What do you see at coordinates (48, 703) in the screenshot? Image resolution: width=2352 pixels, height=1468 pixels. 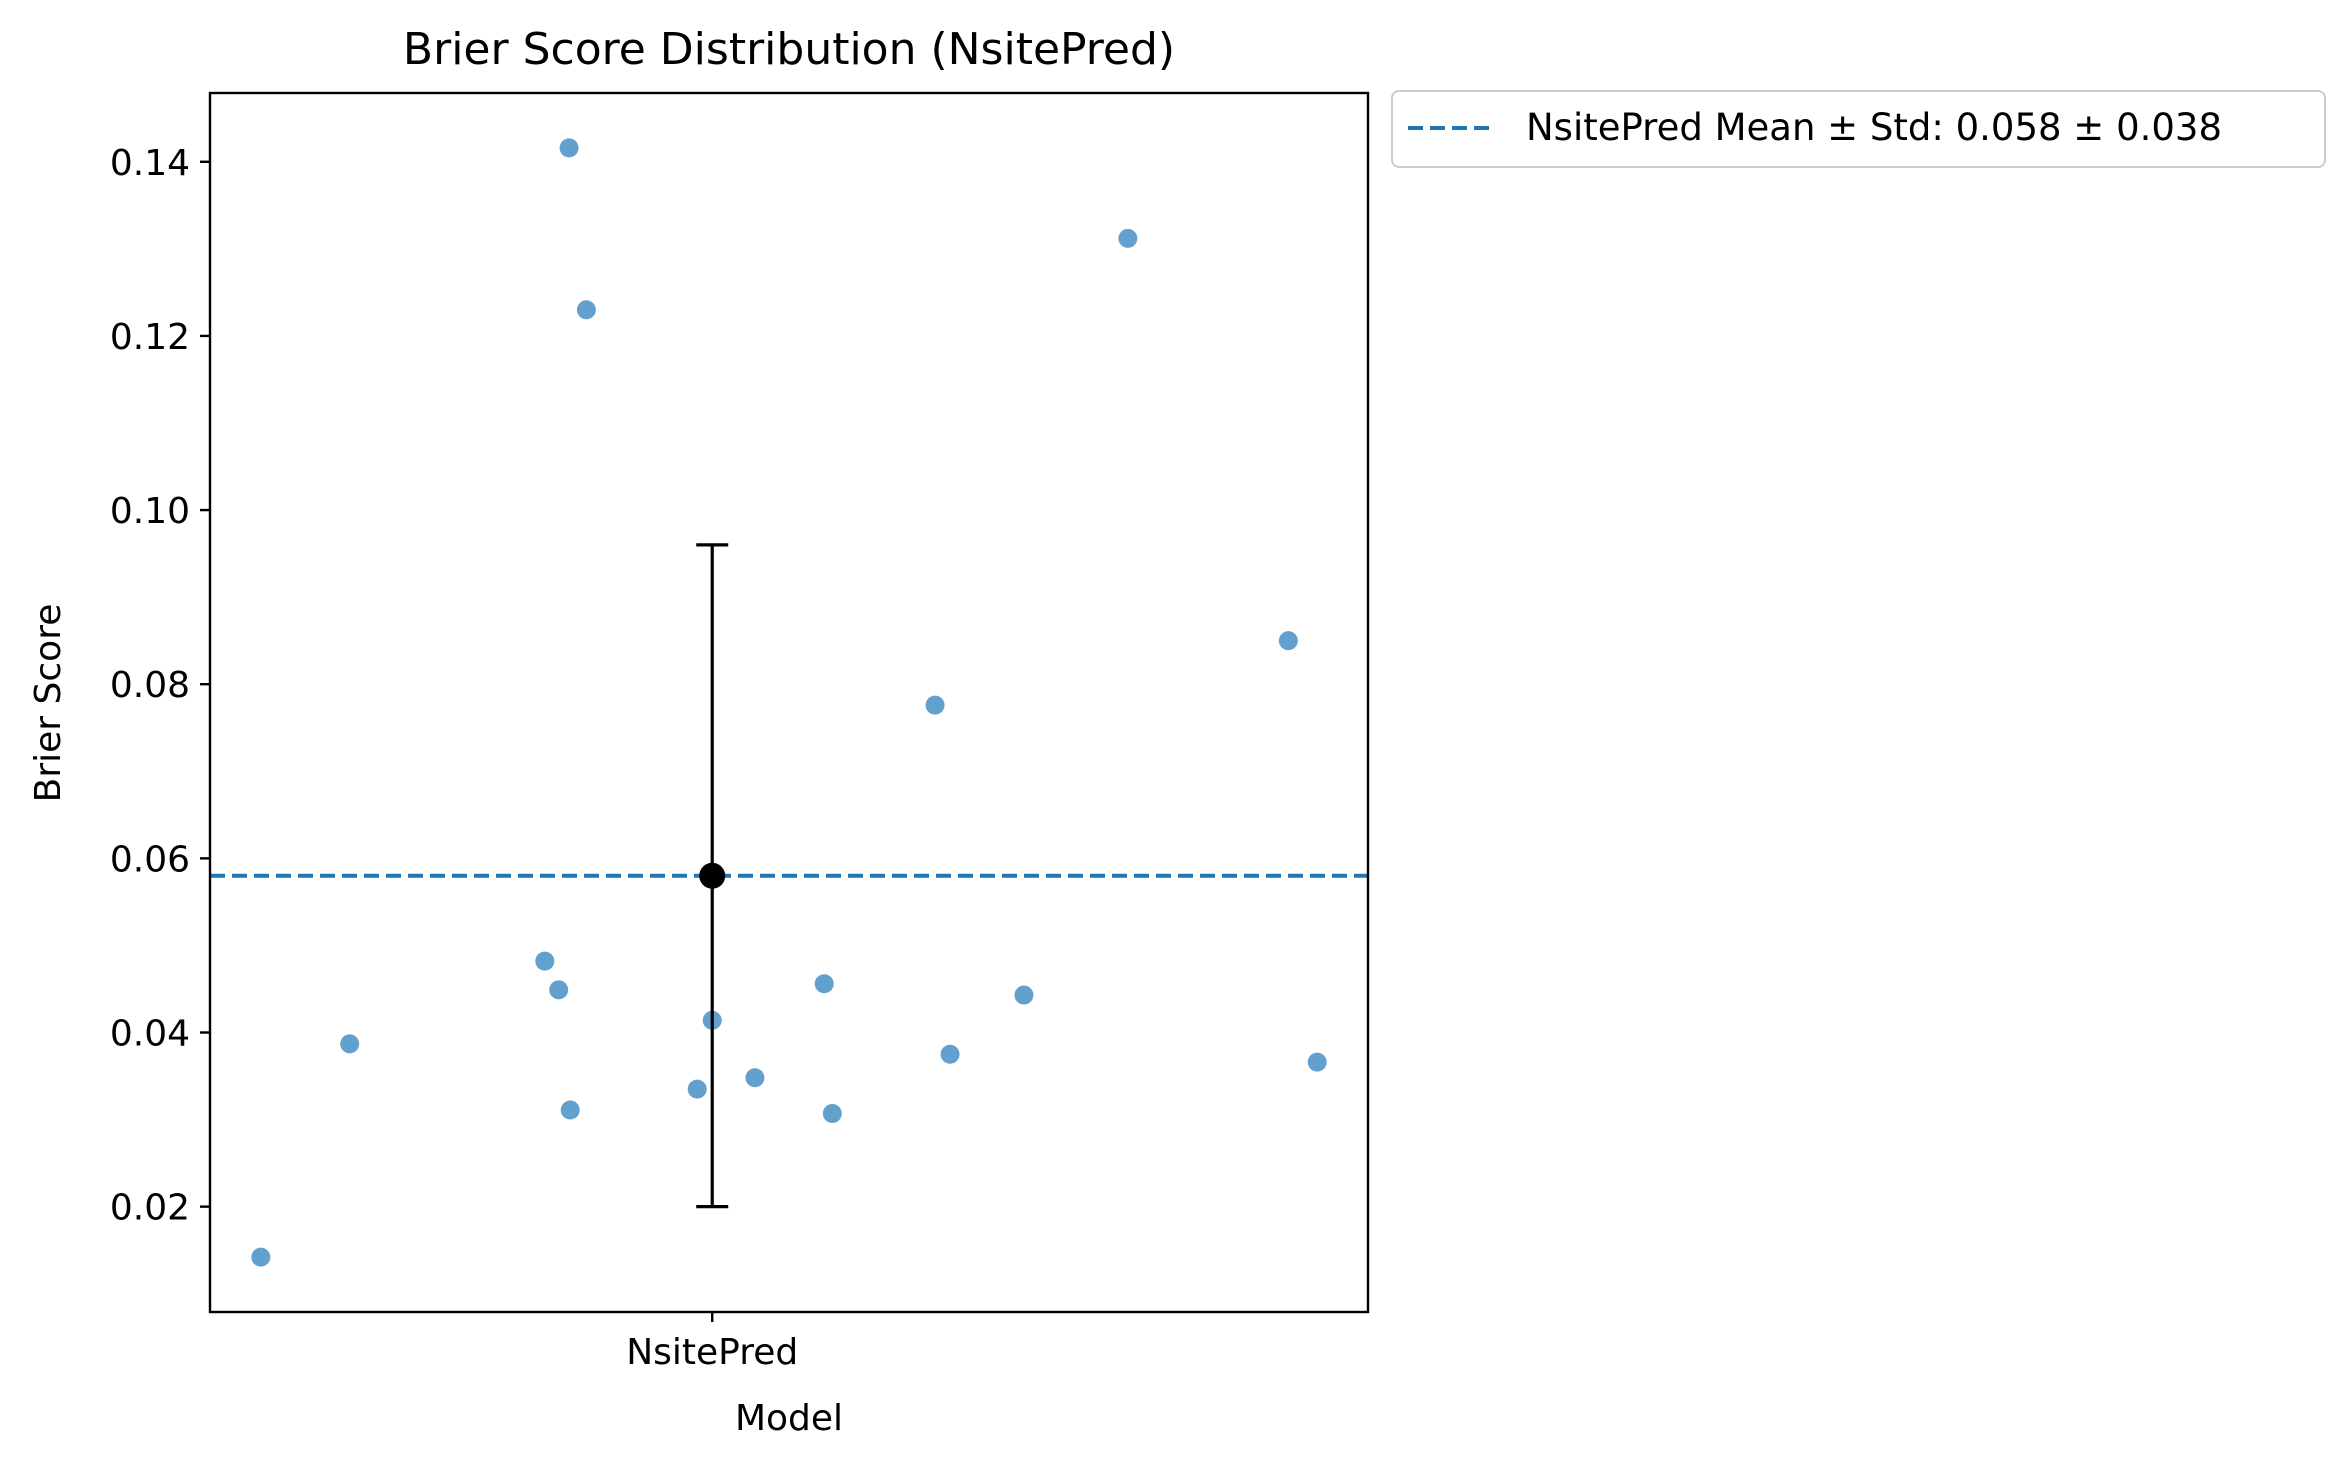 I see `y-axis-label: Brier Score` at bounding box center [48, 703].